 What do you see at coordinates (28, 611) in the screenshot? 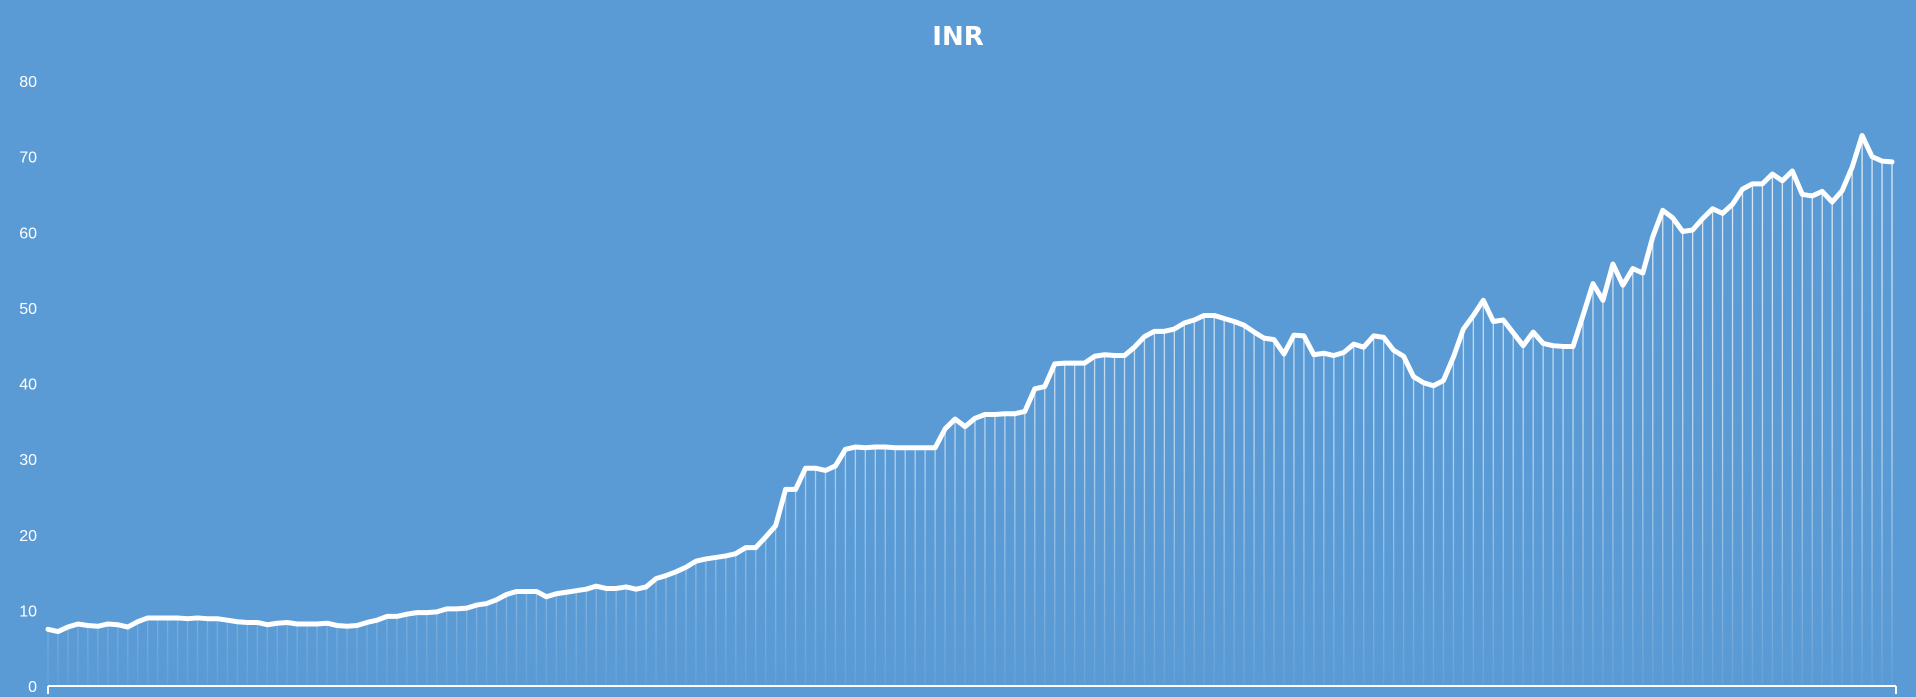
I see `y-tick-label: 10` at bounding box center [28, 611].